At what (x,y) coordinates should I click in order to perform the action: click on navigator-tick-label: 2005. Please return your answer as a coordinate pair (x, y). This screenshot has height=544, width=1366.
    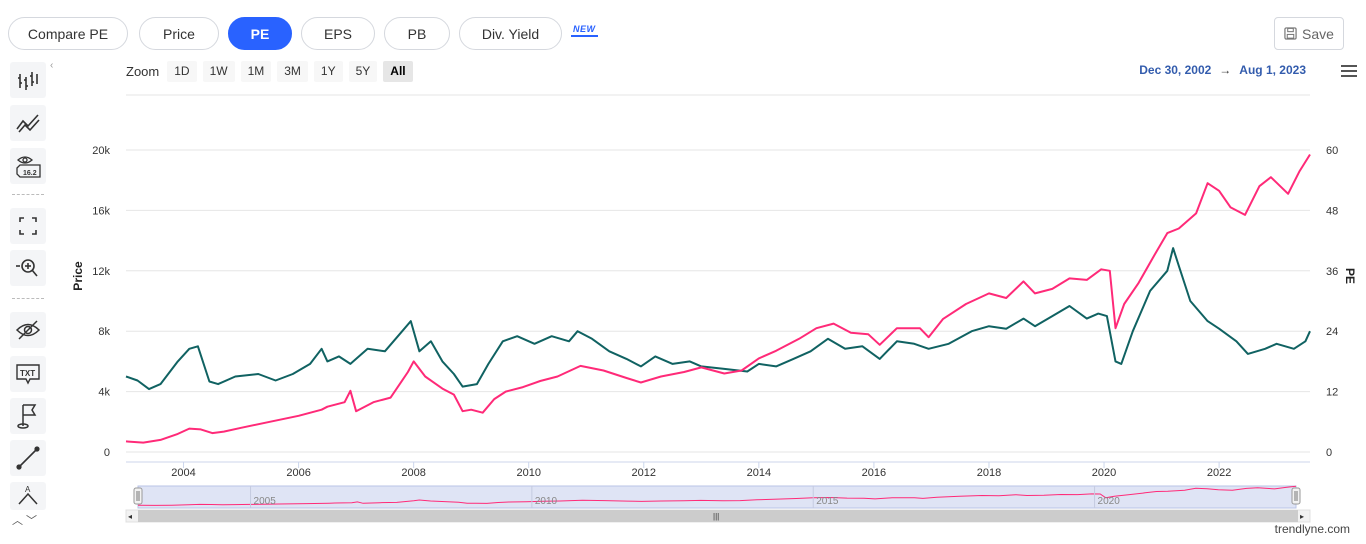
    Looking at the image, I should click on (265, 501).